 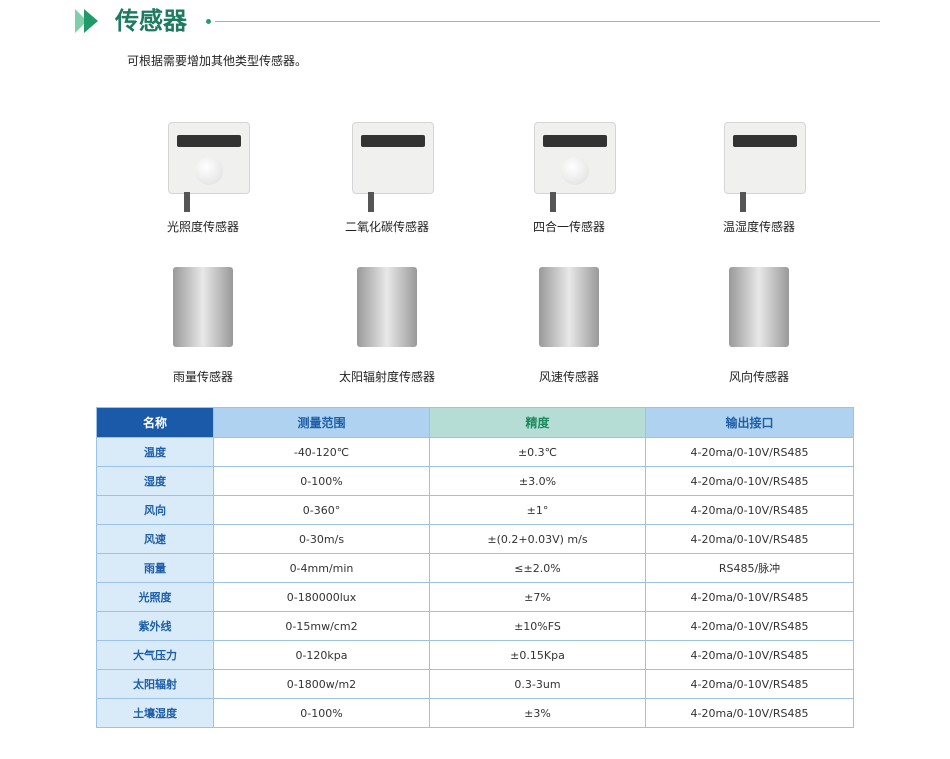 What do you see at coordinates (758, 377) in the screenshot?
I see `product-label: 风向传感器` at bounding box center [758, 377].